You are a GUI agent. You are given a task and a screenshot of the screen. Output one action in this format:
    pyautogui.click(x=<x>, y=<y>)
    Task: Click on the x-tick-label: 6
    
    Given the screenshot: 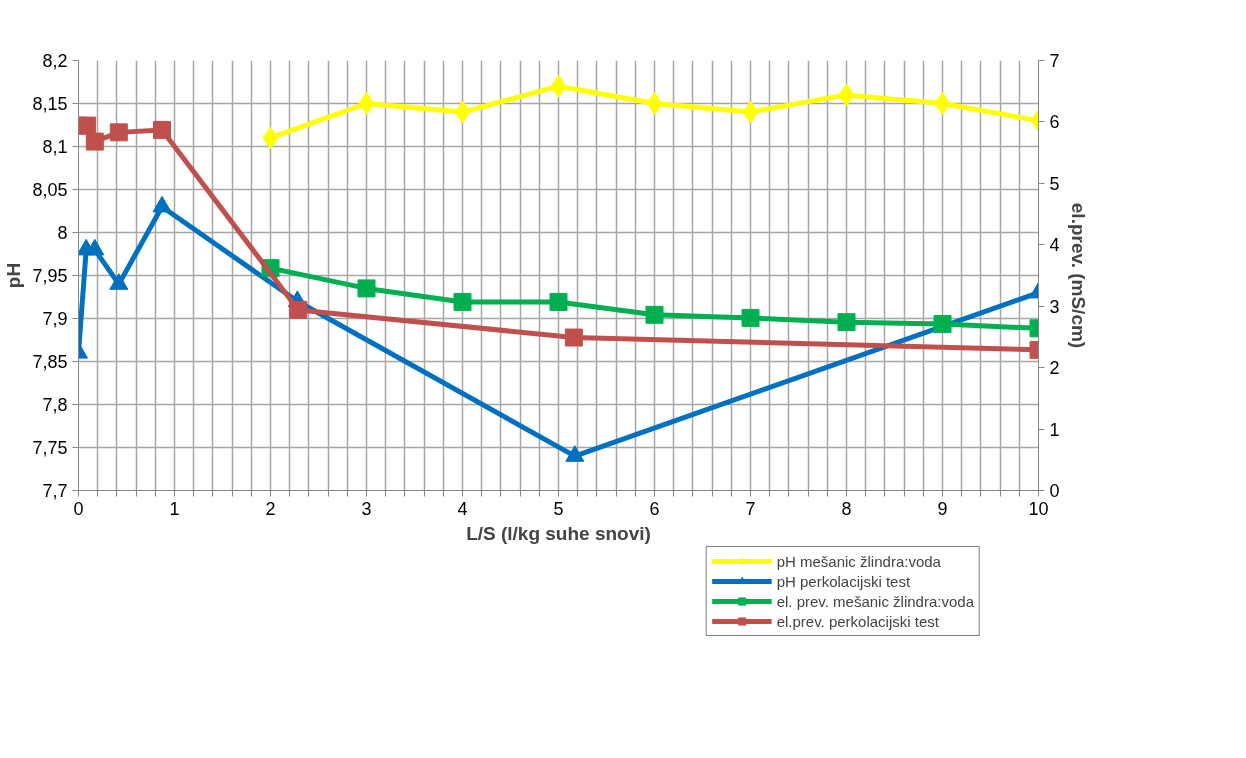 What is the action you would take?
    pyautogui.click(x=654, y=508)
    